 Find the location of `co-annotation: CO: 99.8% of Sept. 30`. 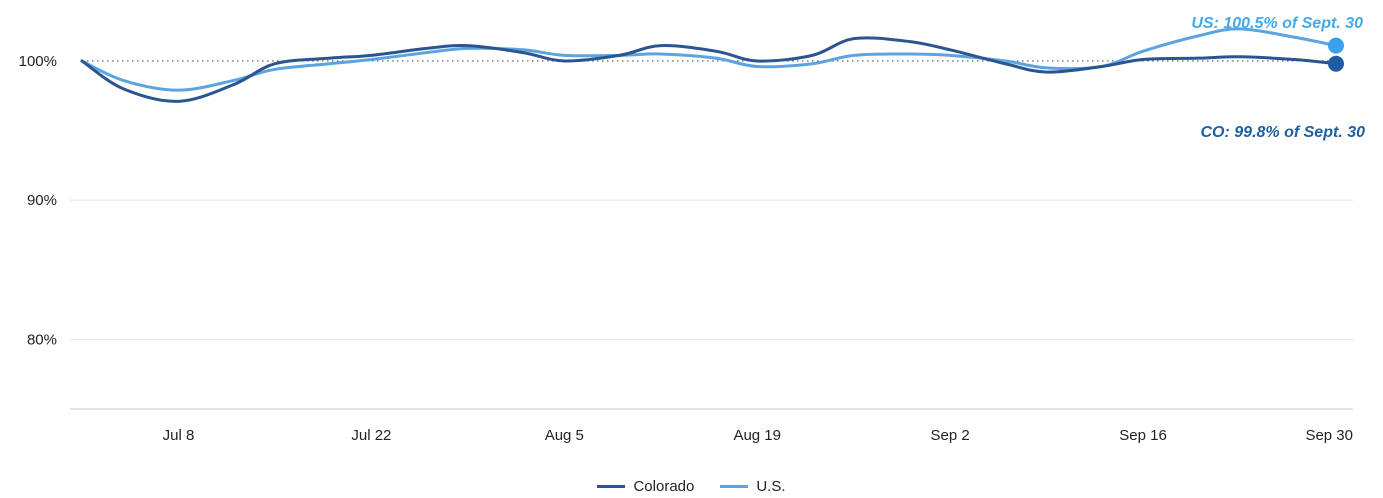

co-annotation: CO: 99.8% of Sept. 30 is located at coordinates (1283, 132).